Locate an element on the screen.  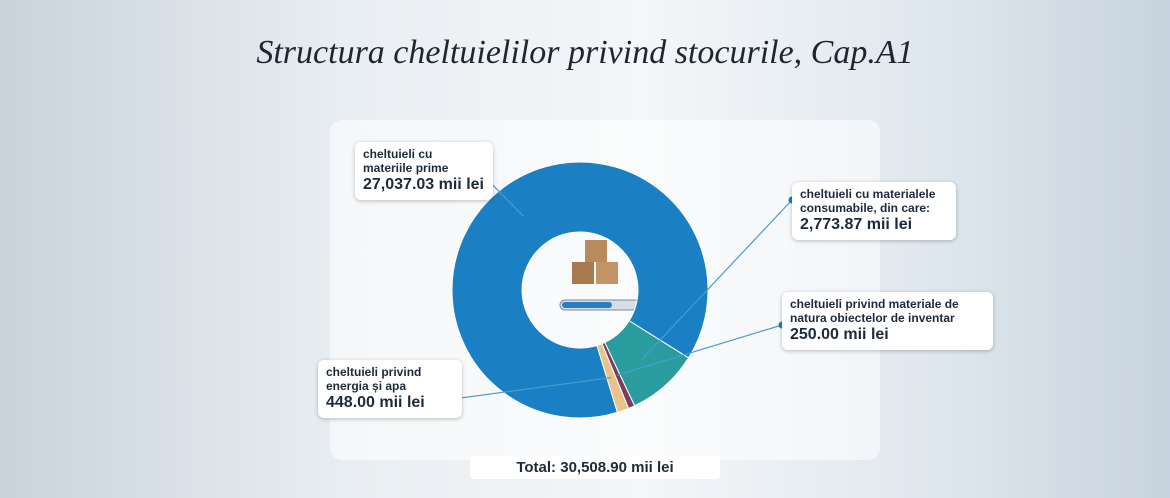
total-label: Total: 30,508.90 mii lei is located at coordinates (595, 467).